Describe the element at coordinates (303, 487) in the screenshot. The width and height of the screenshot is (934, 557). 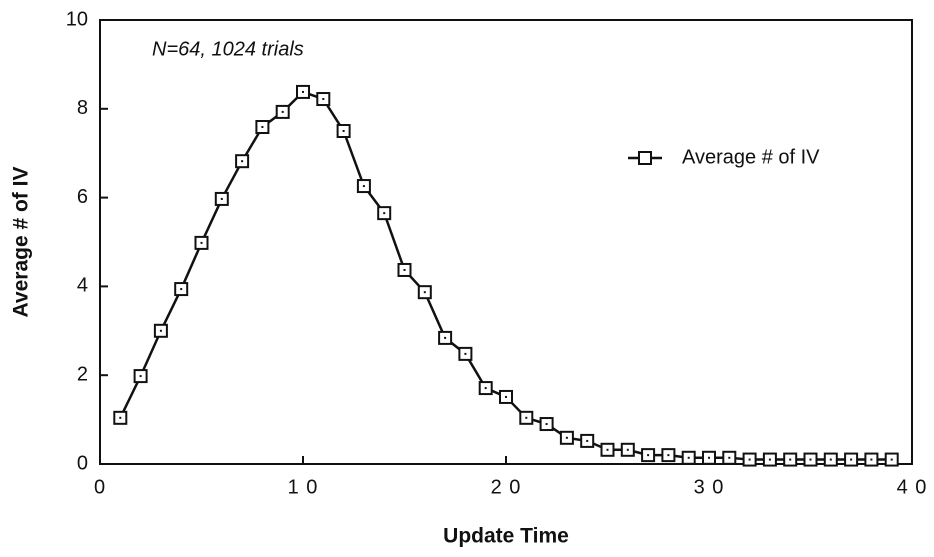
I see `x-tick-label: 1 0` at that location.